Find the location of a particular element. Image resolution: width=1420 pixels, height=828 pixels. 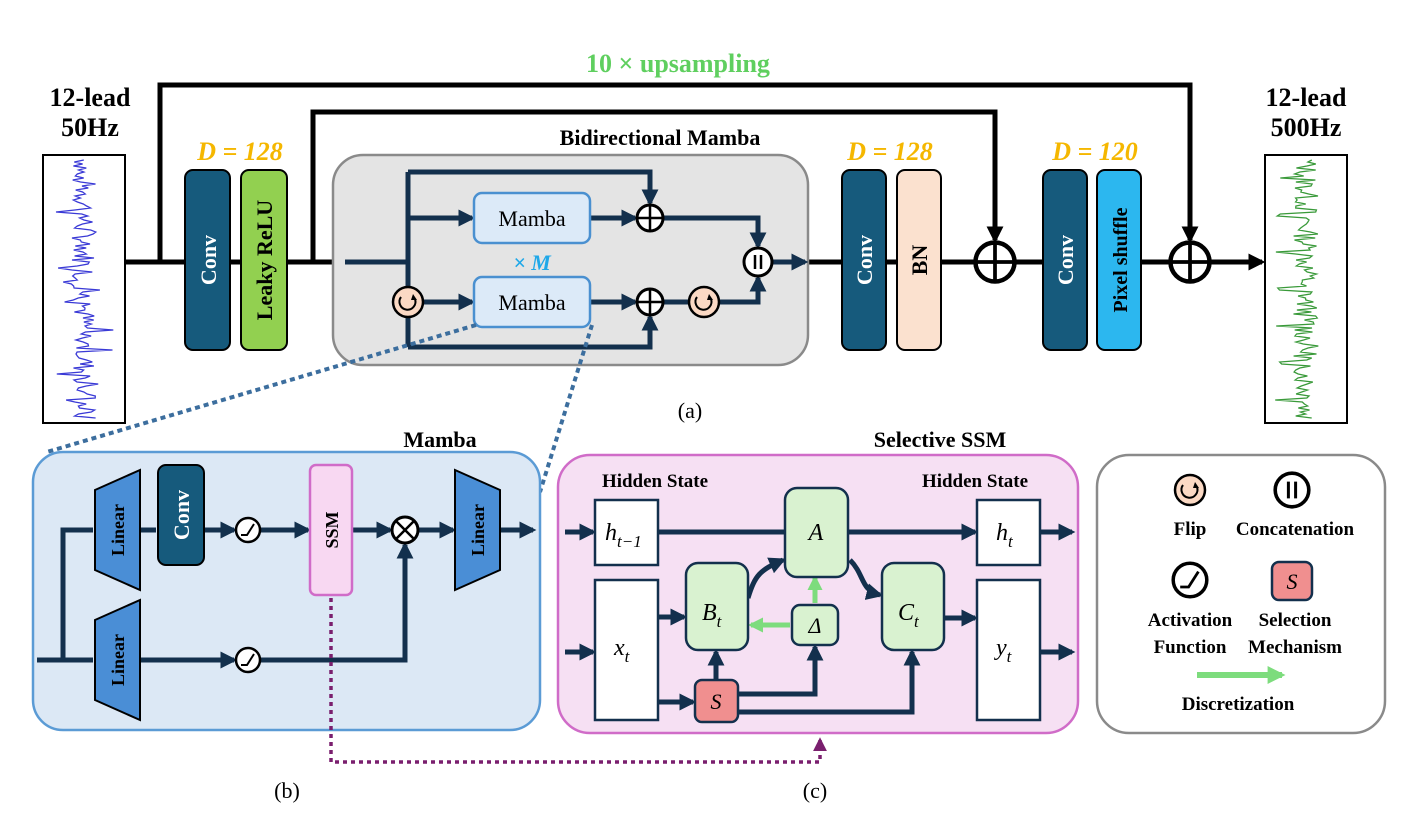

label-a: (a) is located at coordinates (690, 410).